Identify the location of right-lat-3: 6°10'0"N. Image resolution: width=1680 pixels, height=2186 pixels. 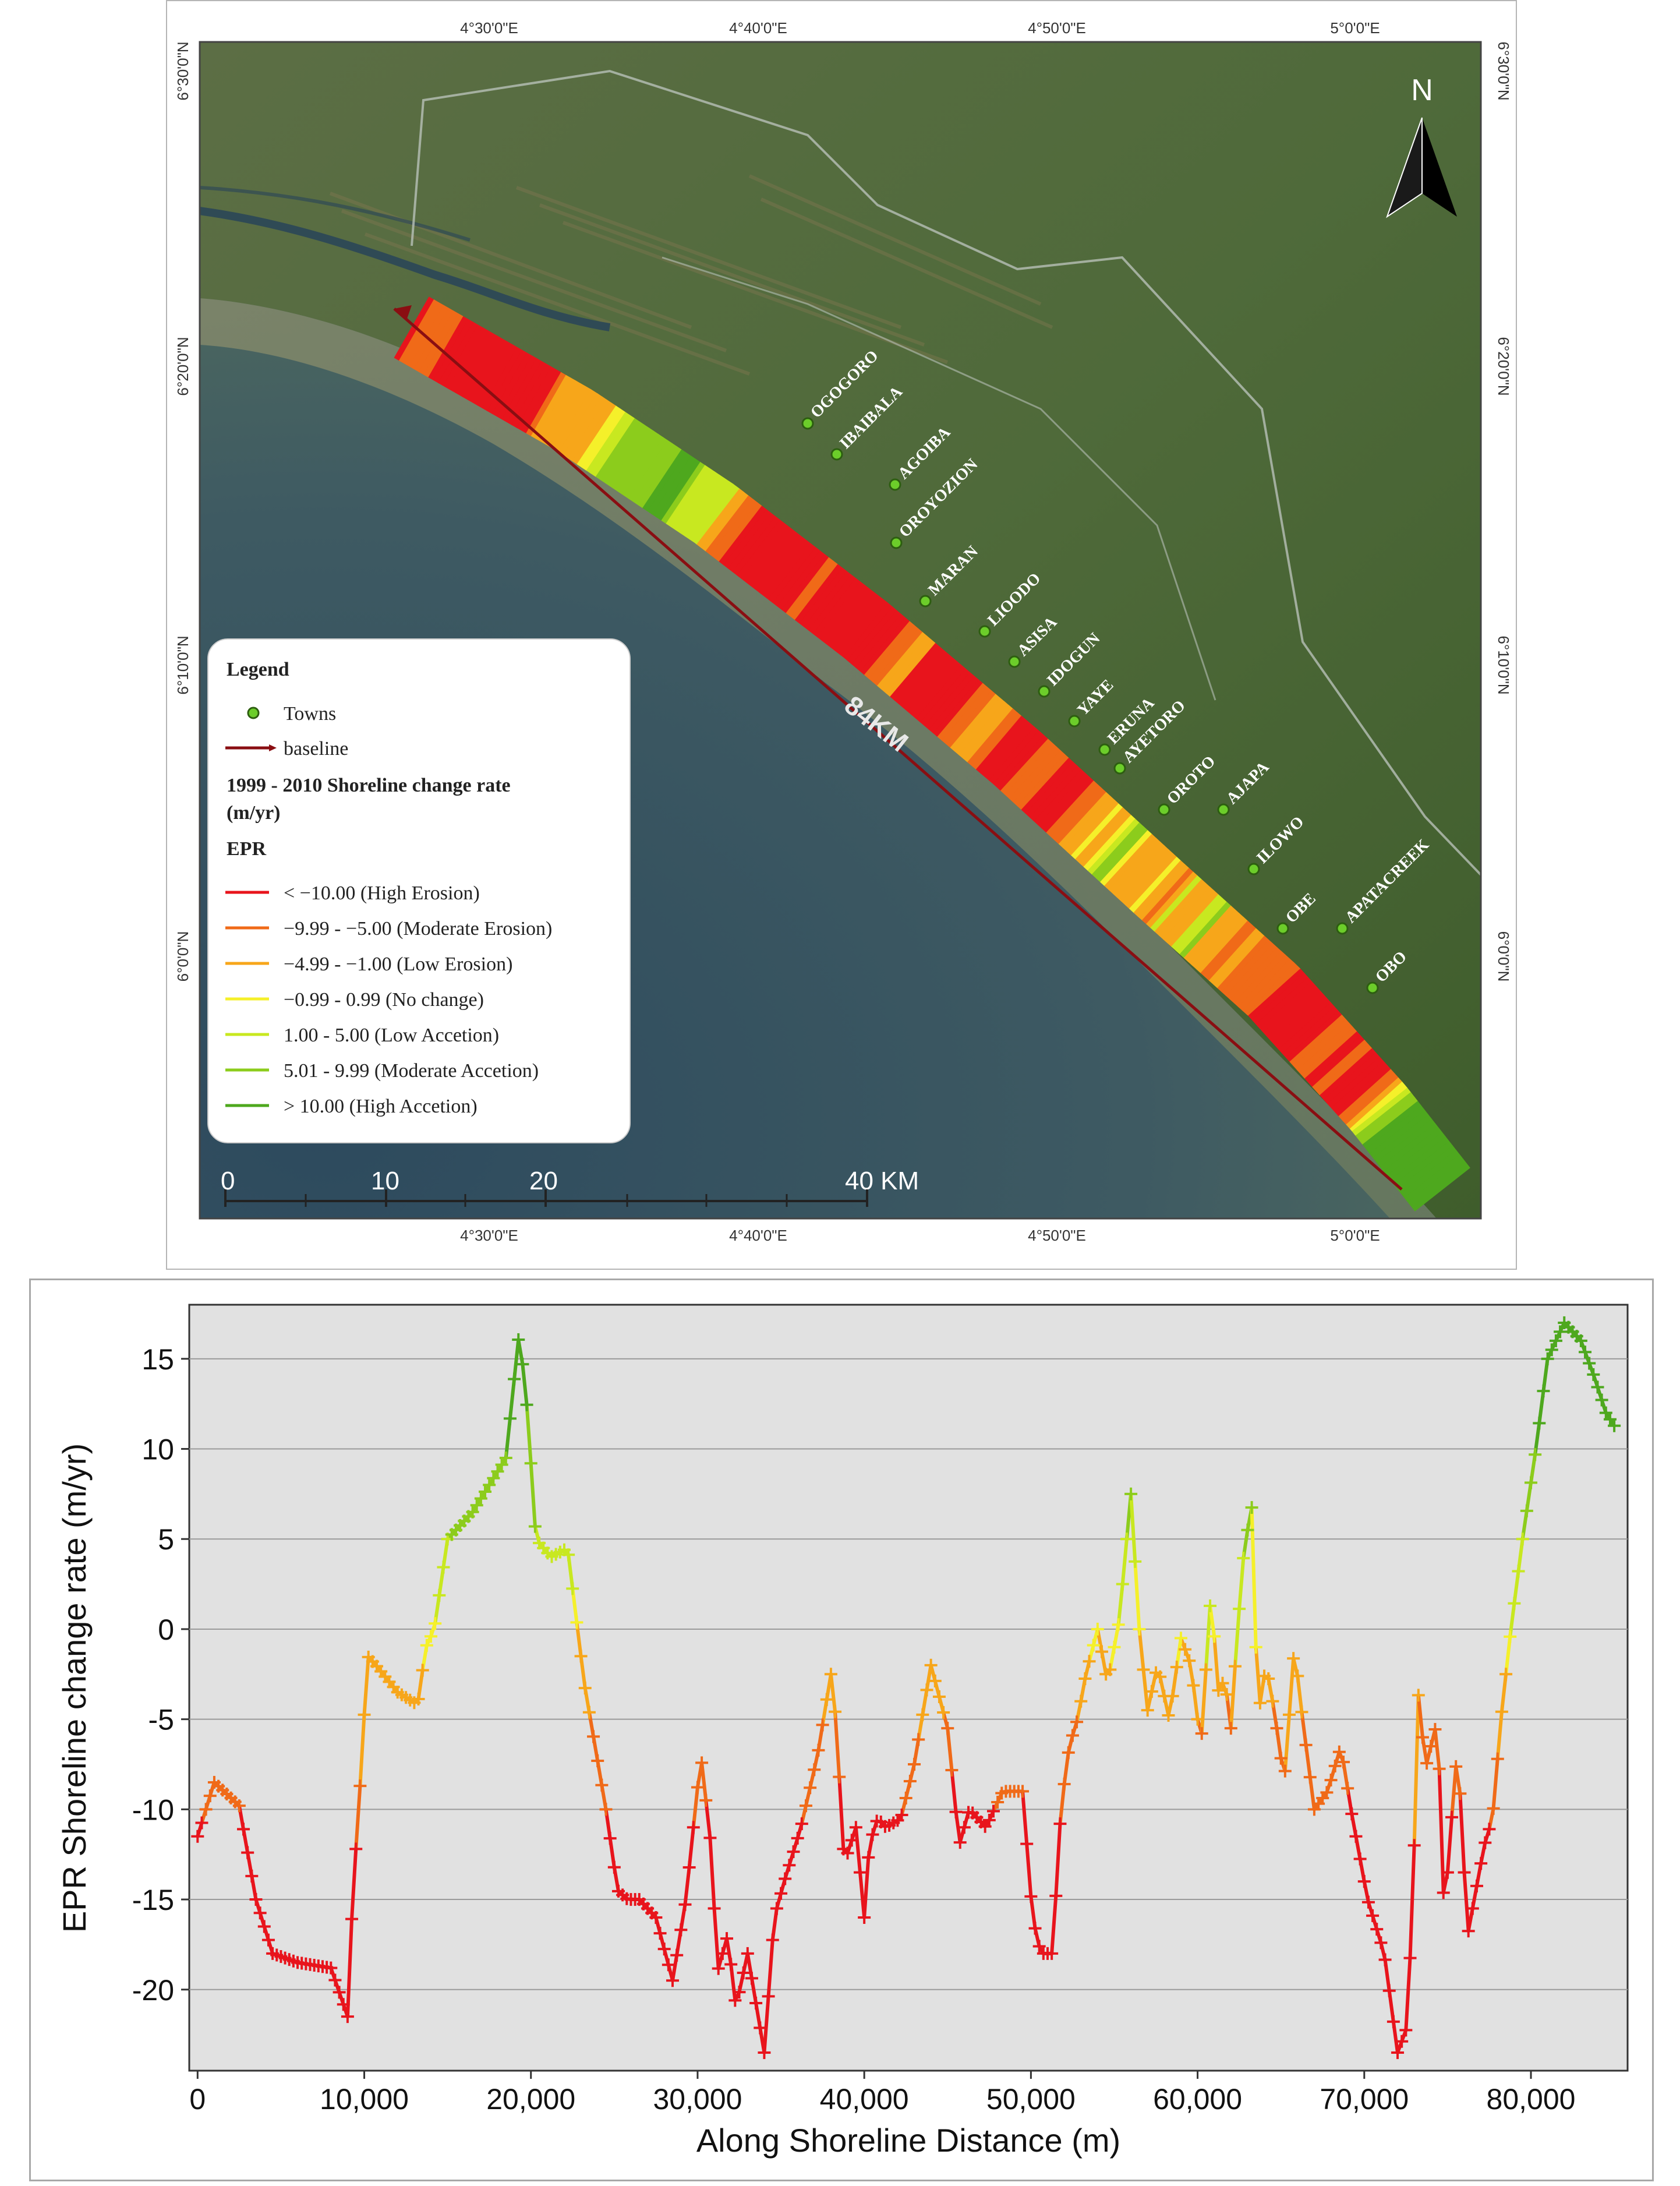
(1503, 665).